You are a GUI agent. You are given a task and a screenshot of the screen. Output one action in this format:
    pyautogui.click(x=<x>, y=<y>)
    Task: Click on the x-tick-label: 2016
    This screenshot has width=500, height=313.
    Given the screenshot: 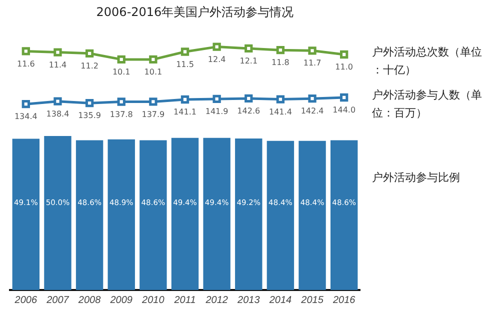 What is the action you would take?
    pyautogui.click(x=344, y=300)
    